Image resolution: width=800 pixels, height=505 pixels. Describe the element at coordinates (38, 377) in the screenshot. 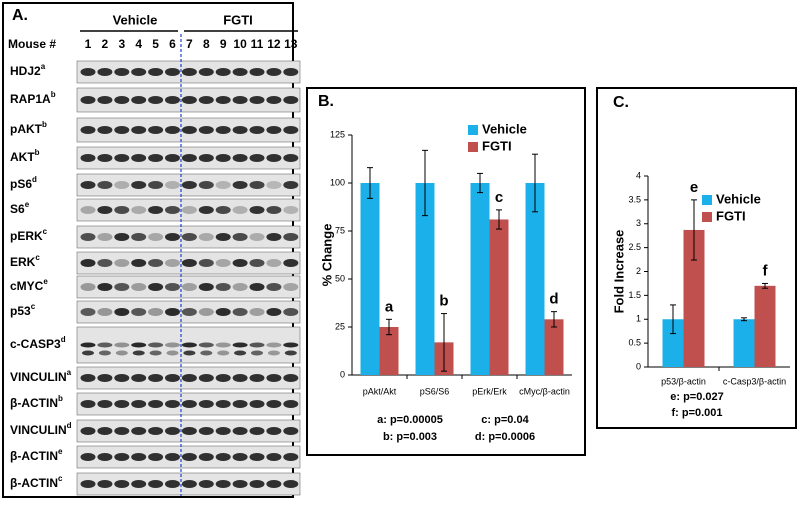

I see `protein-name: VINCULIN` at that location.